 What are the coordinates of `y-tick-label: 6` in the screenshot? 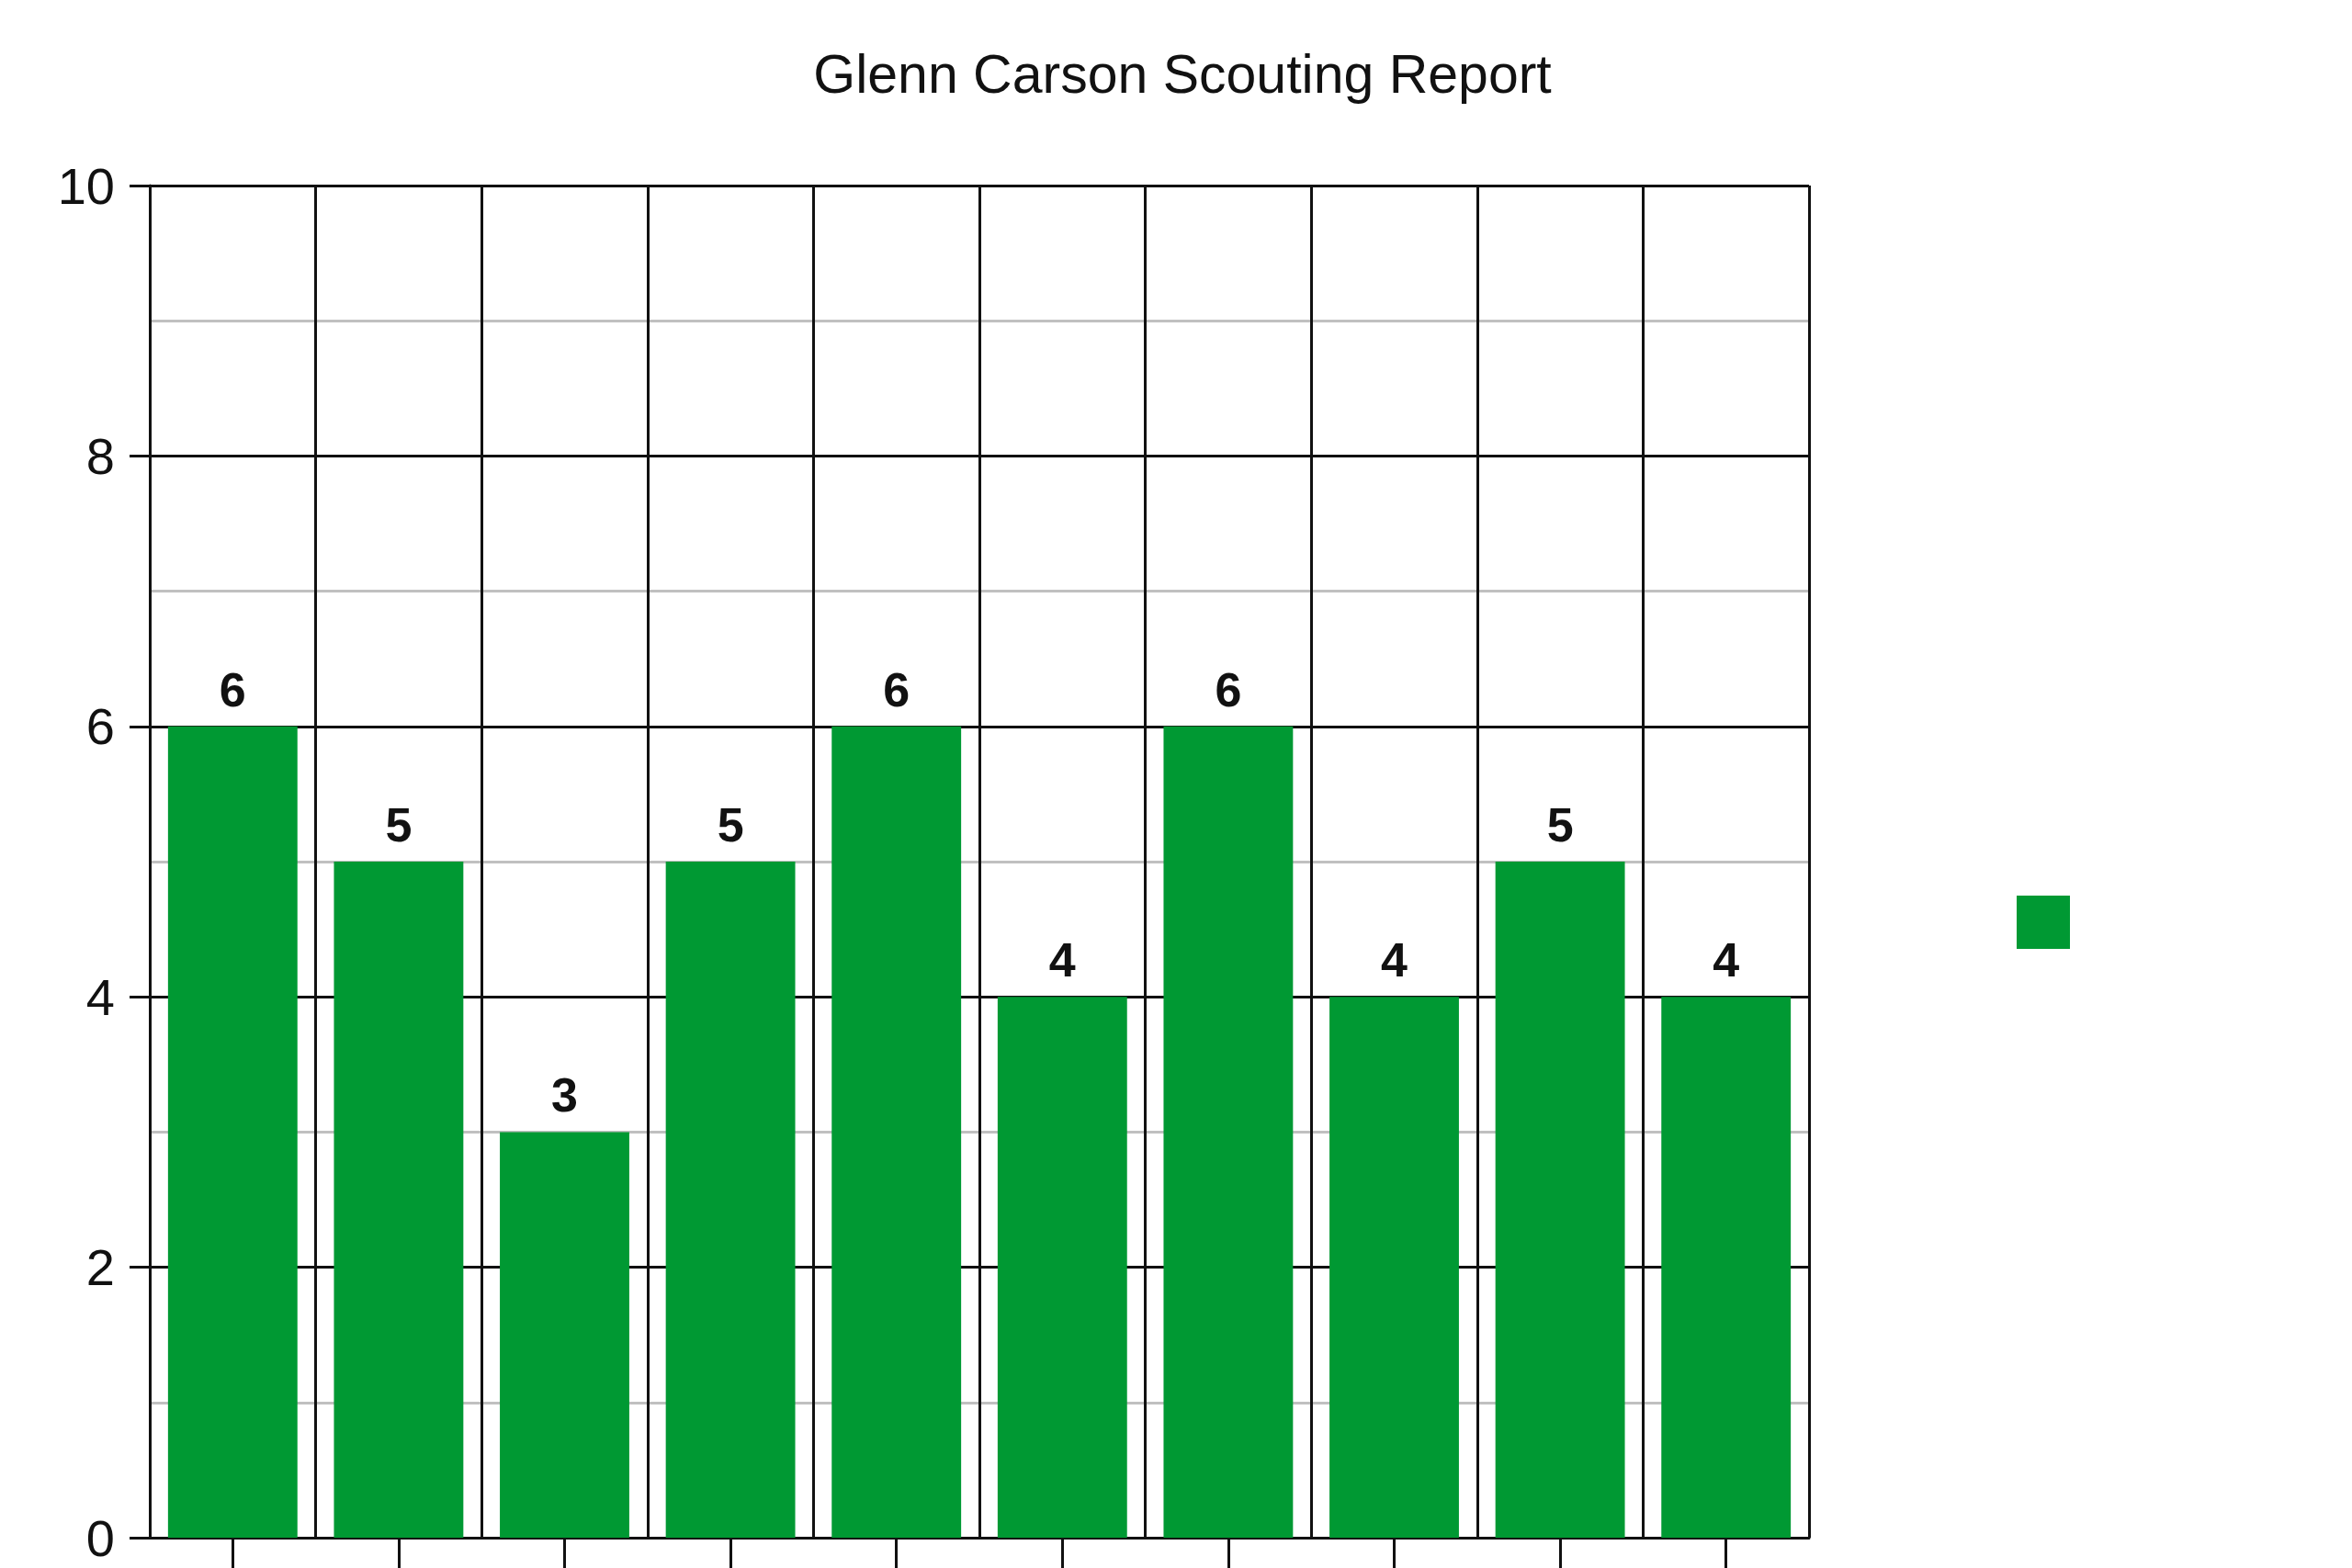 It's located at (100, 726).